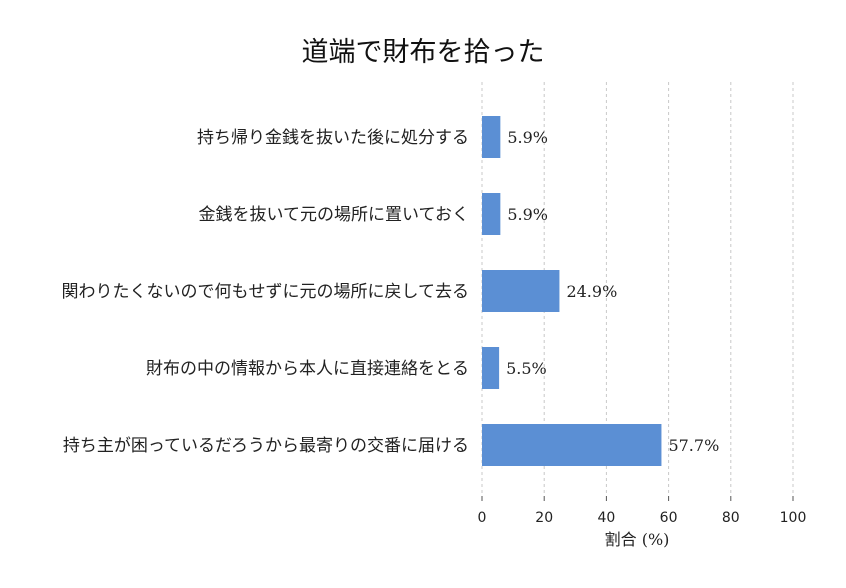 This screenshot has width=846, height=588. I want to click on bar-value-label: 24.9%, so click(591, 291).